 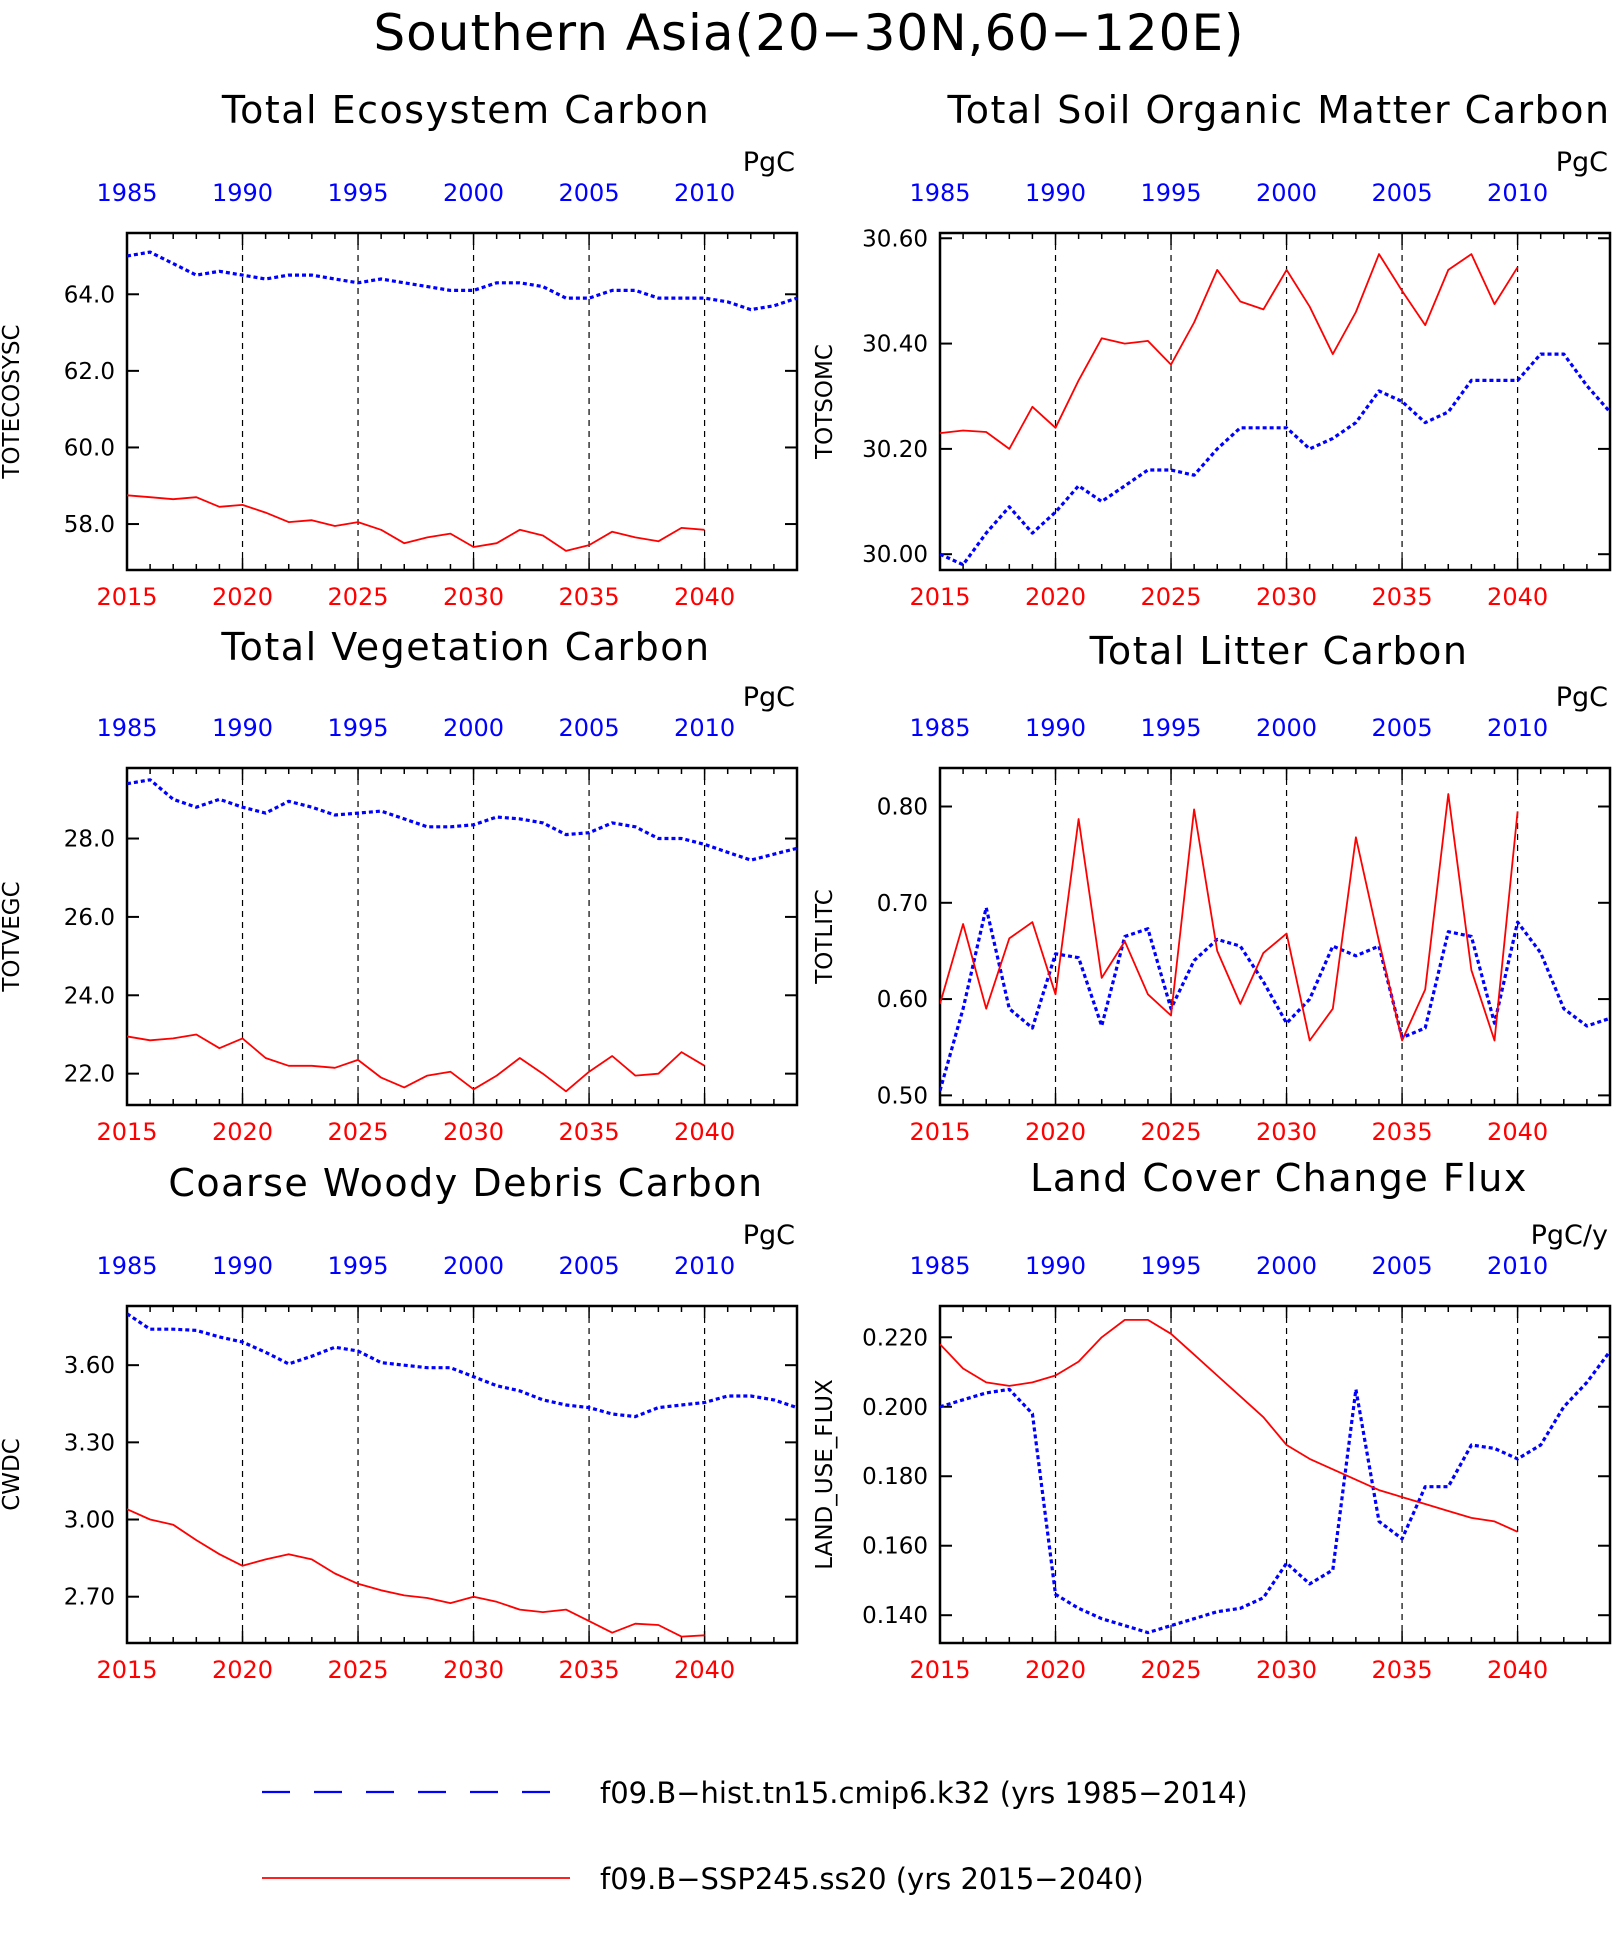 What do you see at coordinates (895, 345) in the screenshot?
I see `y-tick-label: 30.40` at bounding box center [895, 345].